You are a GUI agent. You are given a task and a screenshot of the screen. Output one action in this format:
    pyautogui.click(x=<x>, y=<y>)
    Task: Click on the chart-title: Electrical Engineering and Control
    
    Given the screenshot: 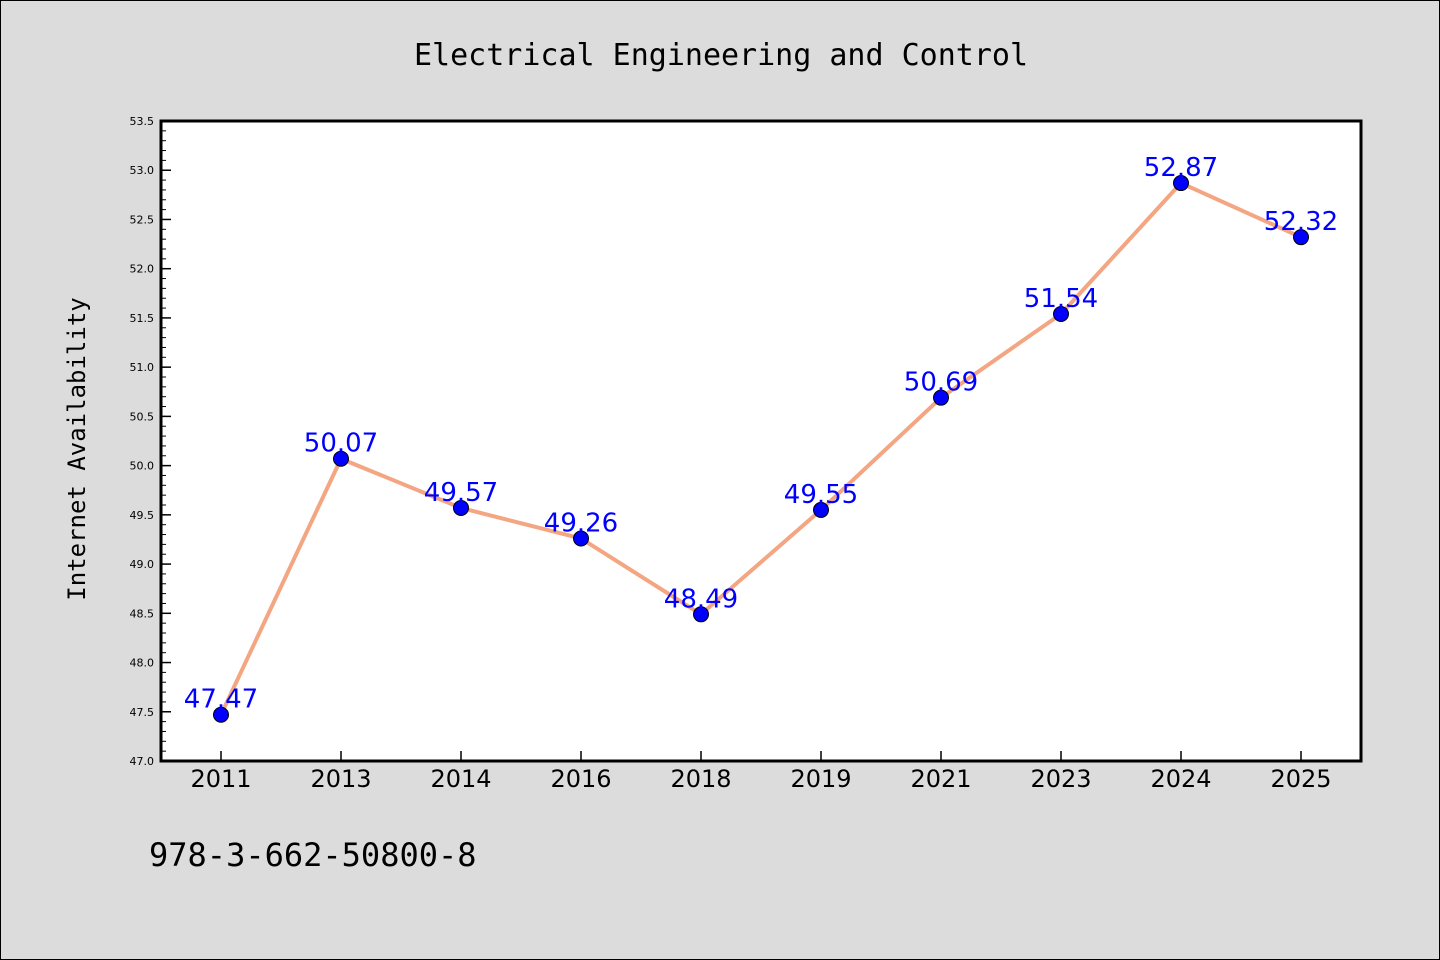 What is the action you would take?
    pyautogui.click(x=721, y=55)
    